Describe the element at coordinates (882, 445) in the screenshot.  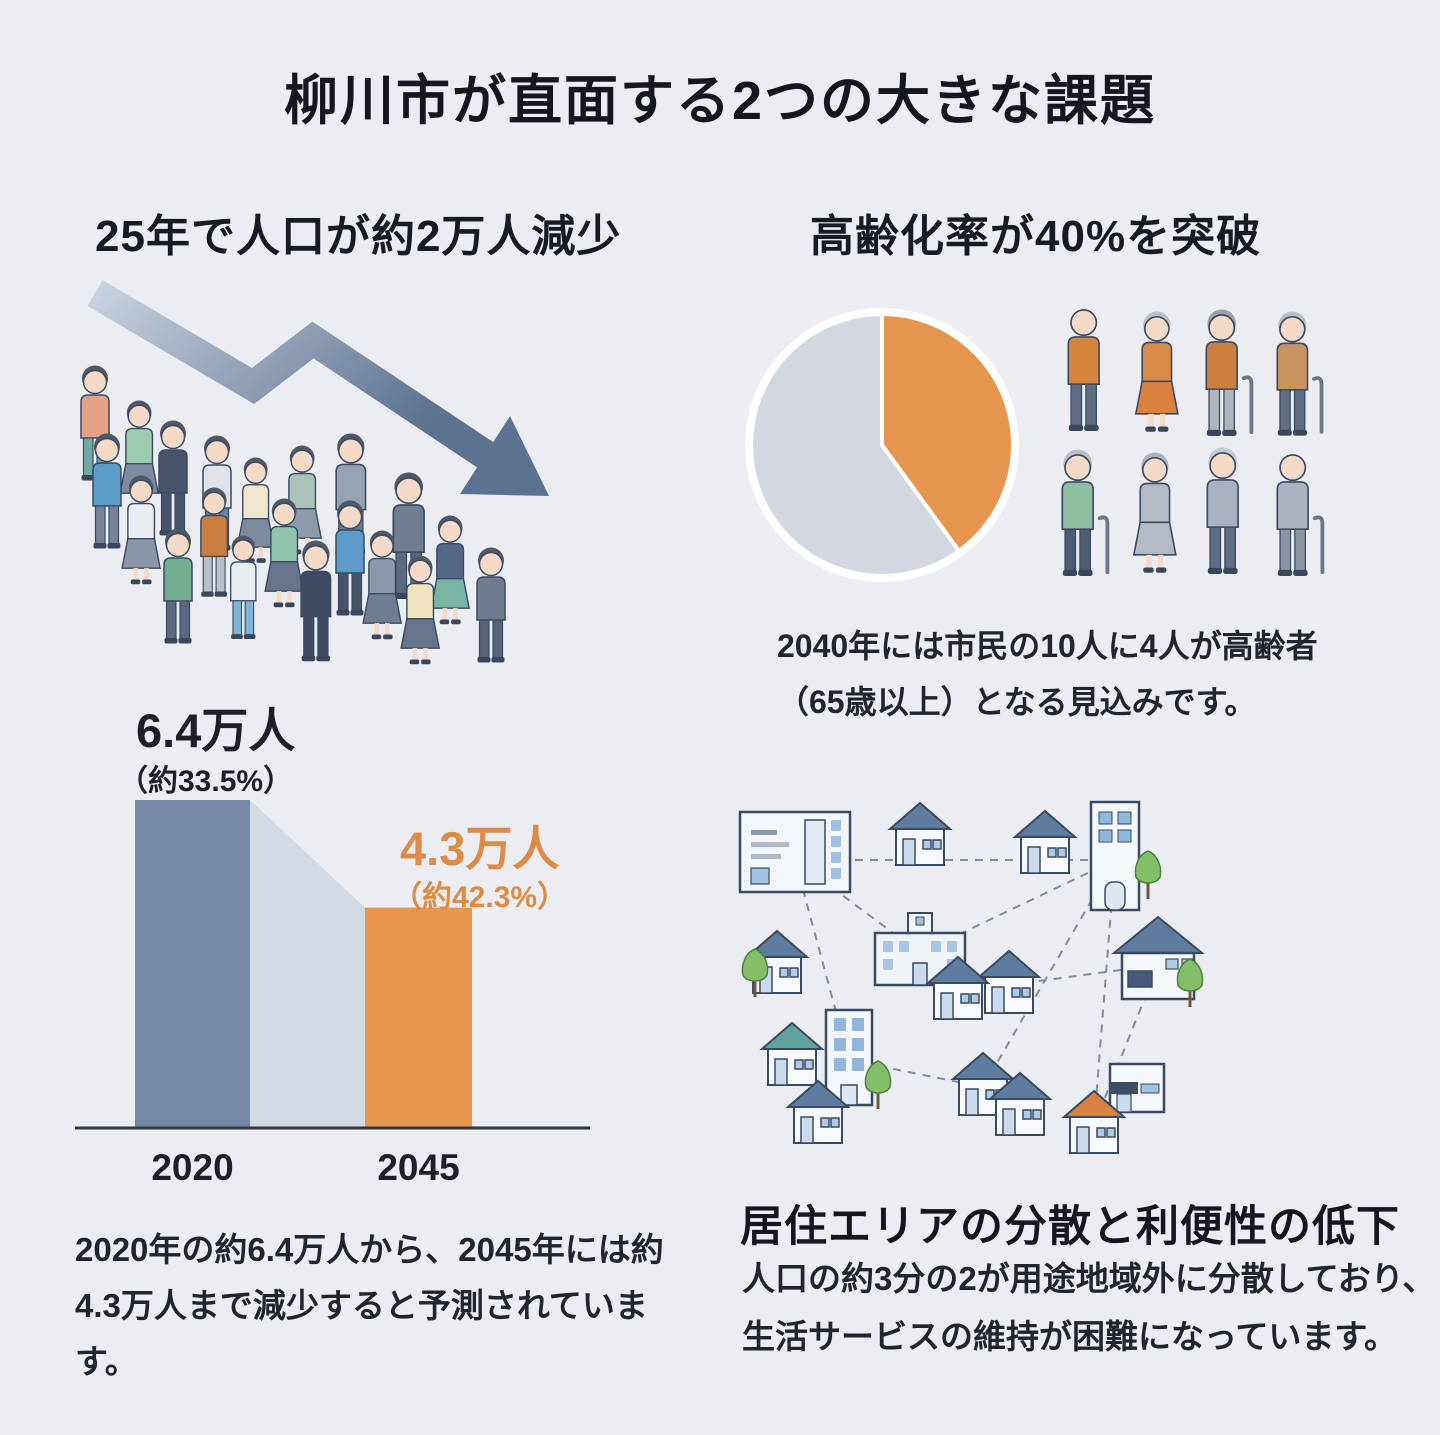
I see `aging-pie-chart` at that location.